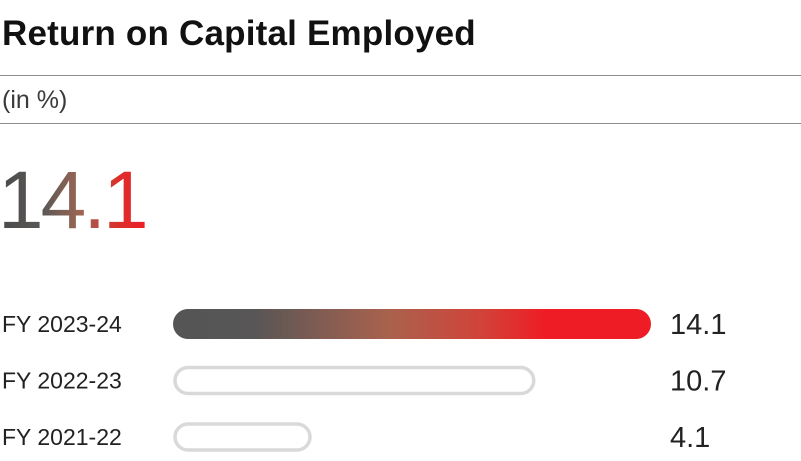 The height and width of the screenshot is (461, 801). Describe the element at coordinates (690, 438) in the screenshot. I see `value-label: 4.1` at that location.